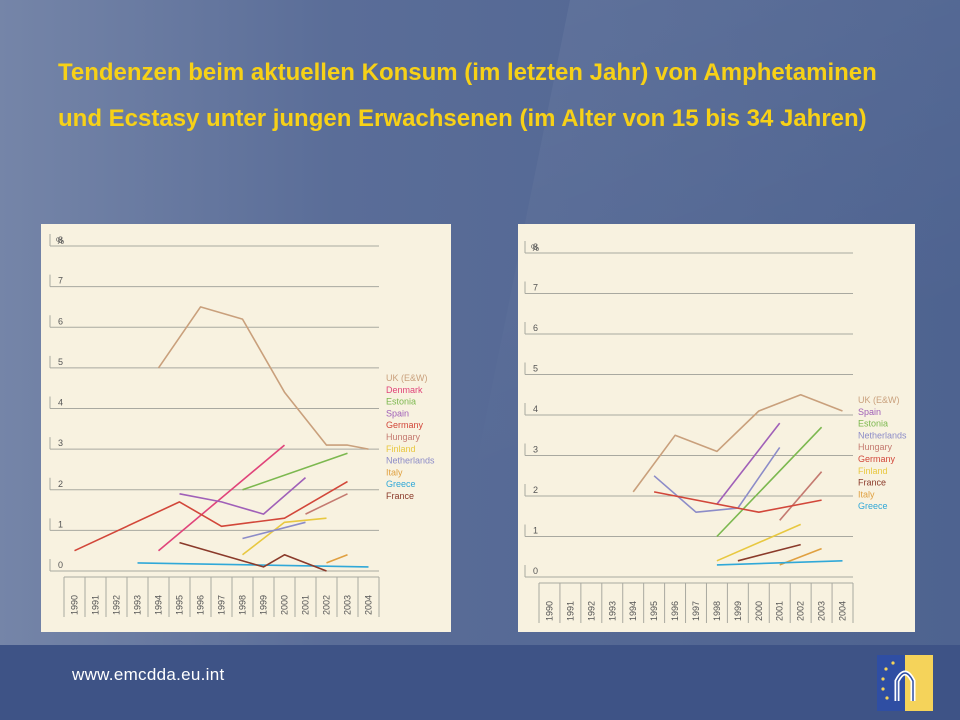  I want to click on amphetamine-series-germany, so click(211, 516).